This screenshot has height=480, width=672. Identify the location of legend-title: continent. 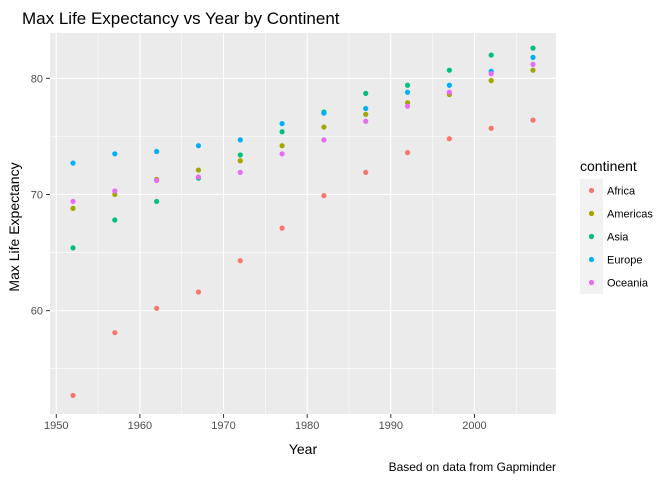
(608, 166).